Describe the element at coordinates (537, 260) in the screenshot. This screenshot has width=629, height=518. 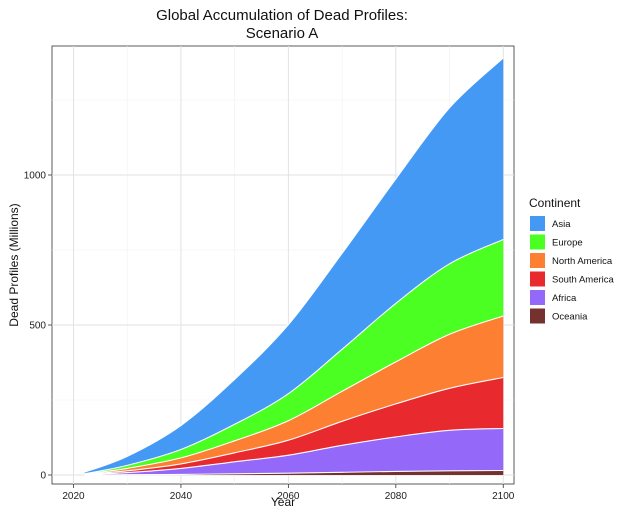
I see `legend-swatch-north-america` at that location.